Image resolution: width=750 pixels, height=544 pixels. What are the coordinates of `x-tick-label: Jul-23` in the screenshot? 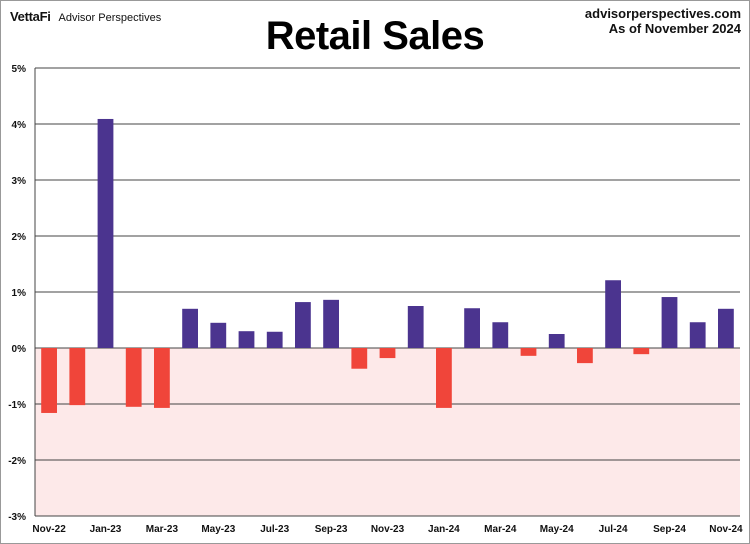 It's located at (274, 529).